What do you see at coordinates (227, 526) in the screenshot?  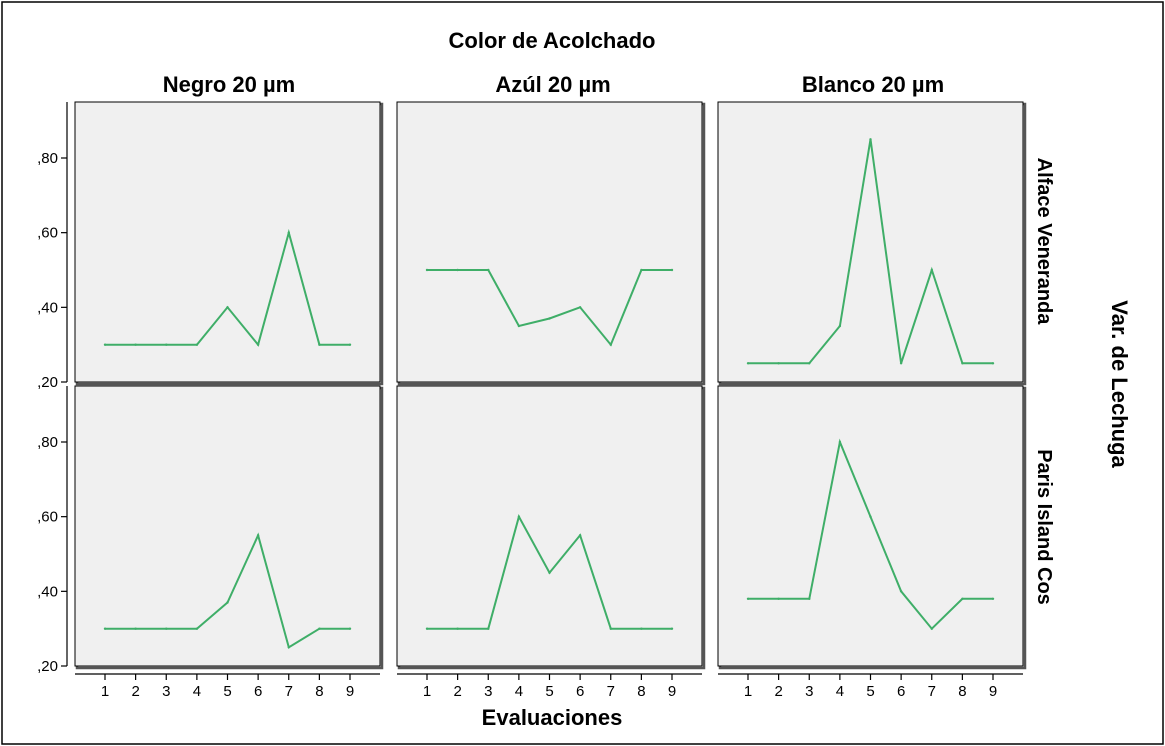 I see `panel-r1-c0` at bounding box center [227, 526].